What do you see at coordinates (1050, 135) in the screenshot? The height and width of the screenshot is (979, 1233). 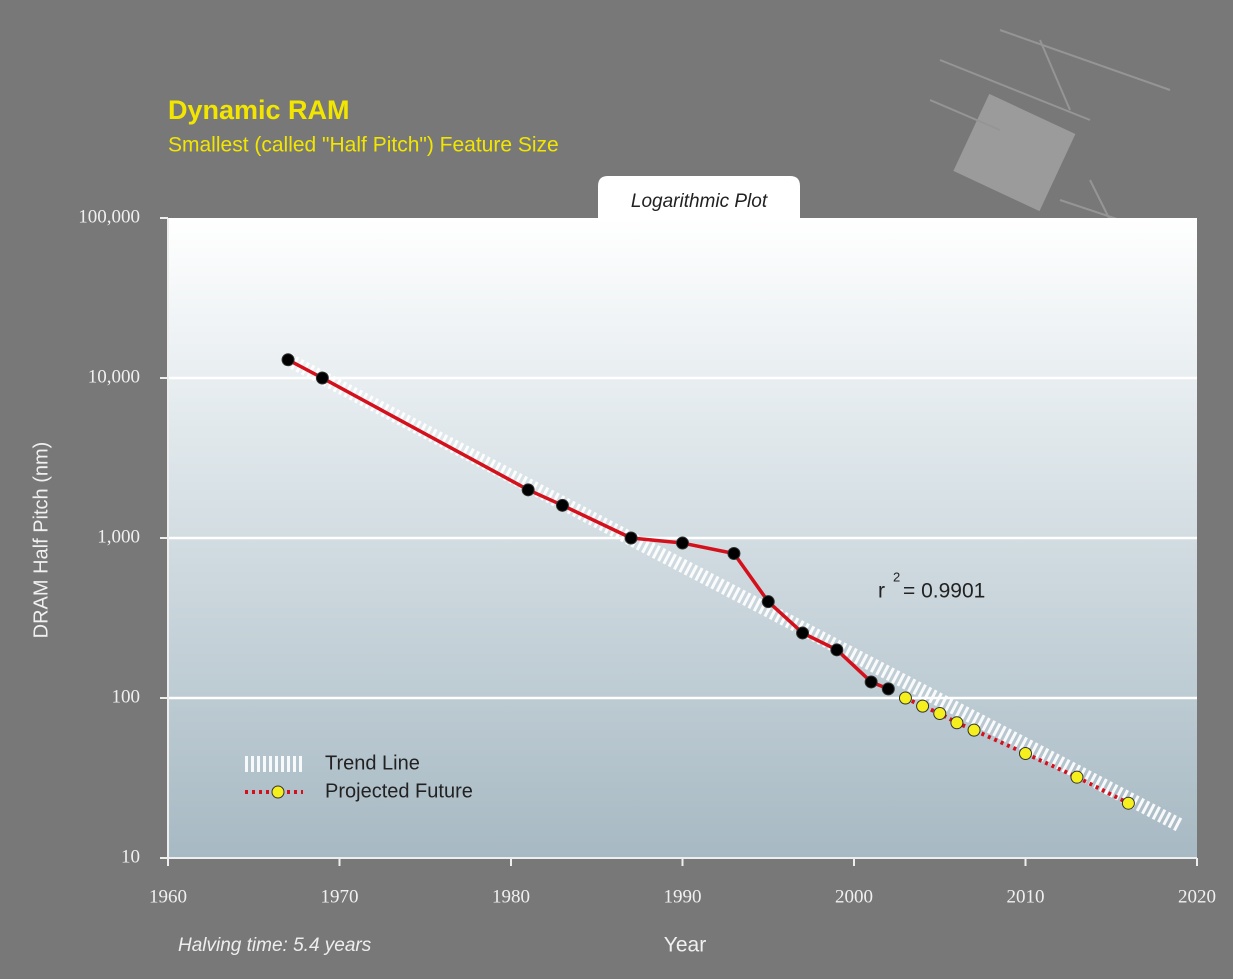 I see `chip-icon` at bounding box center [1050, 135].